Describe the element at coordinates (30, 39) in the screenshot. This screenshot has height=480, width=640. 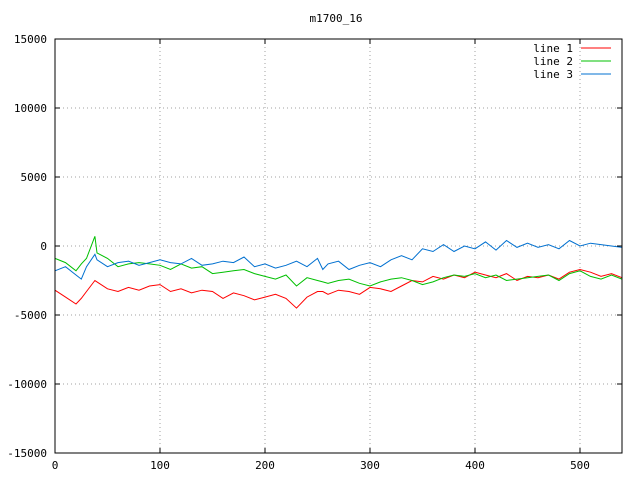
I see `y-tick-label: 15000` at that location.